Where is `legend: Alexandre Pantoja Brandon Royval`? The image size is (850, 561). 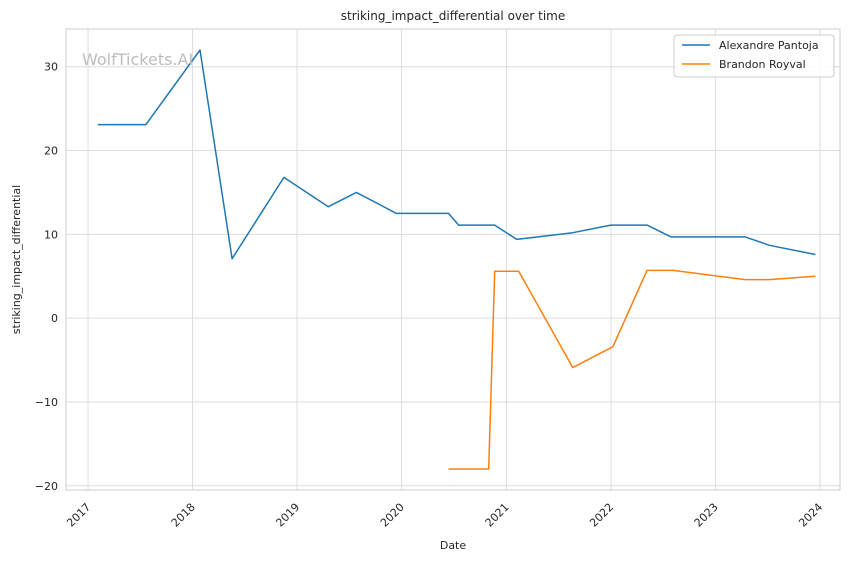
legend: Alexandre Pantoja Brandon Royval is located at coordinates (754, 56).